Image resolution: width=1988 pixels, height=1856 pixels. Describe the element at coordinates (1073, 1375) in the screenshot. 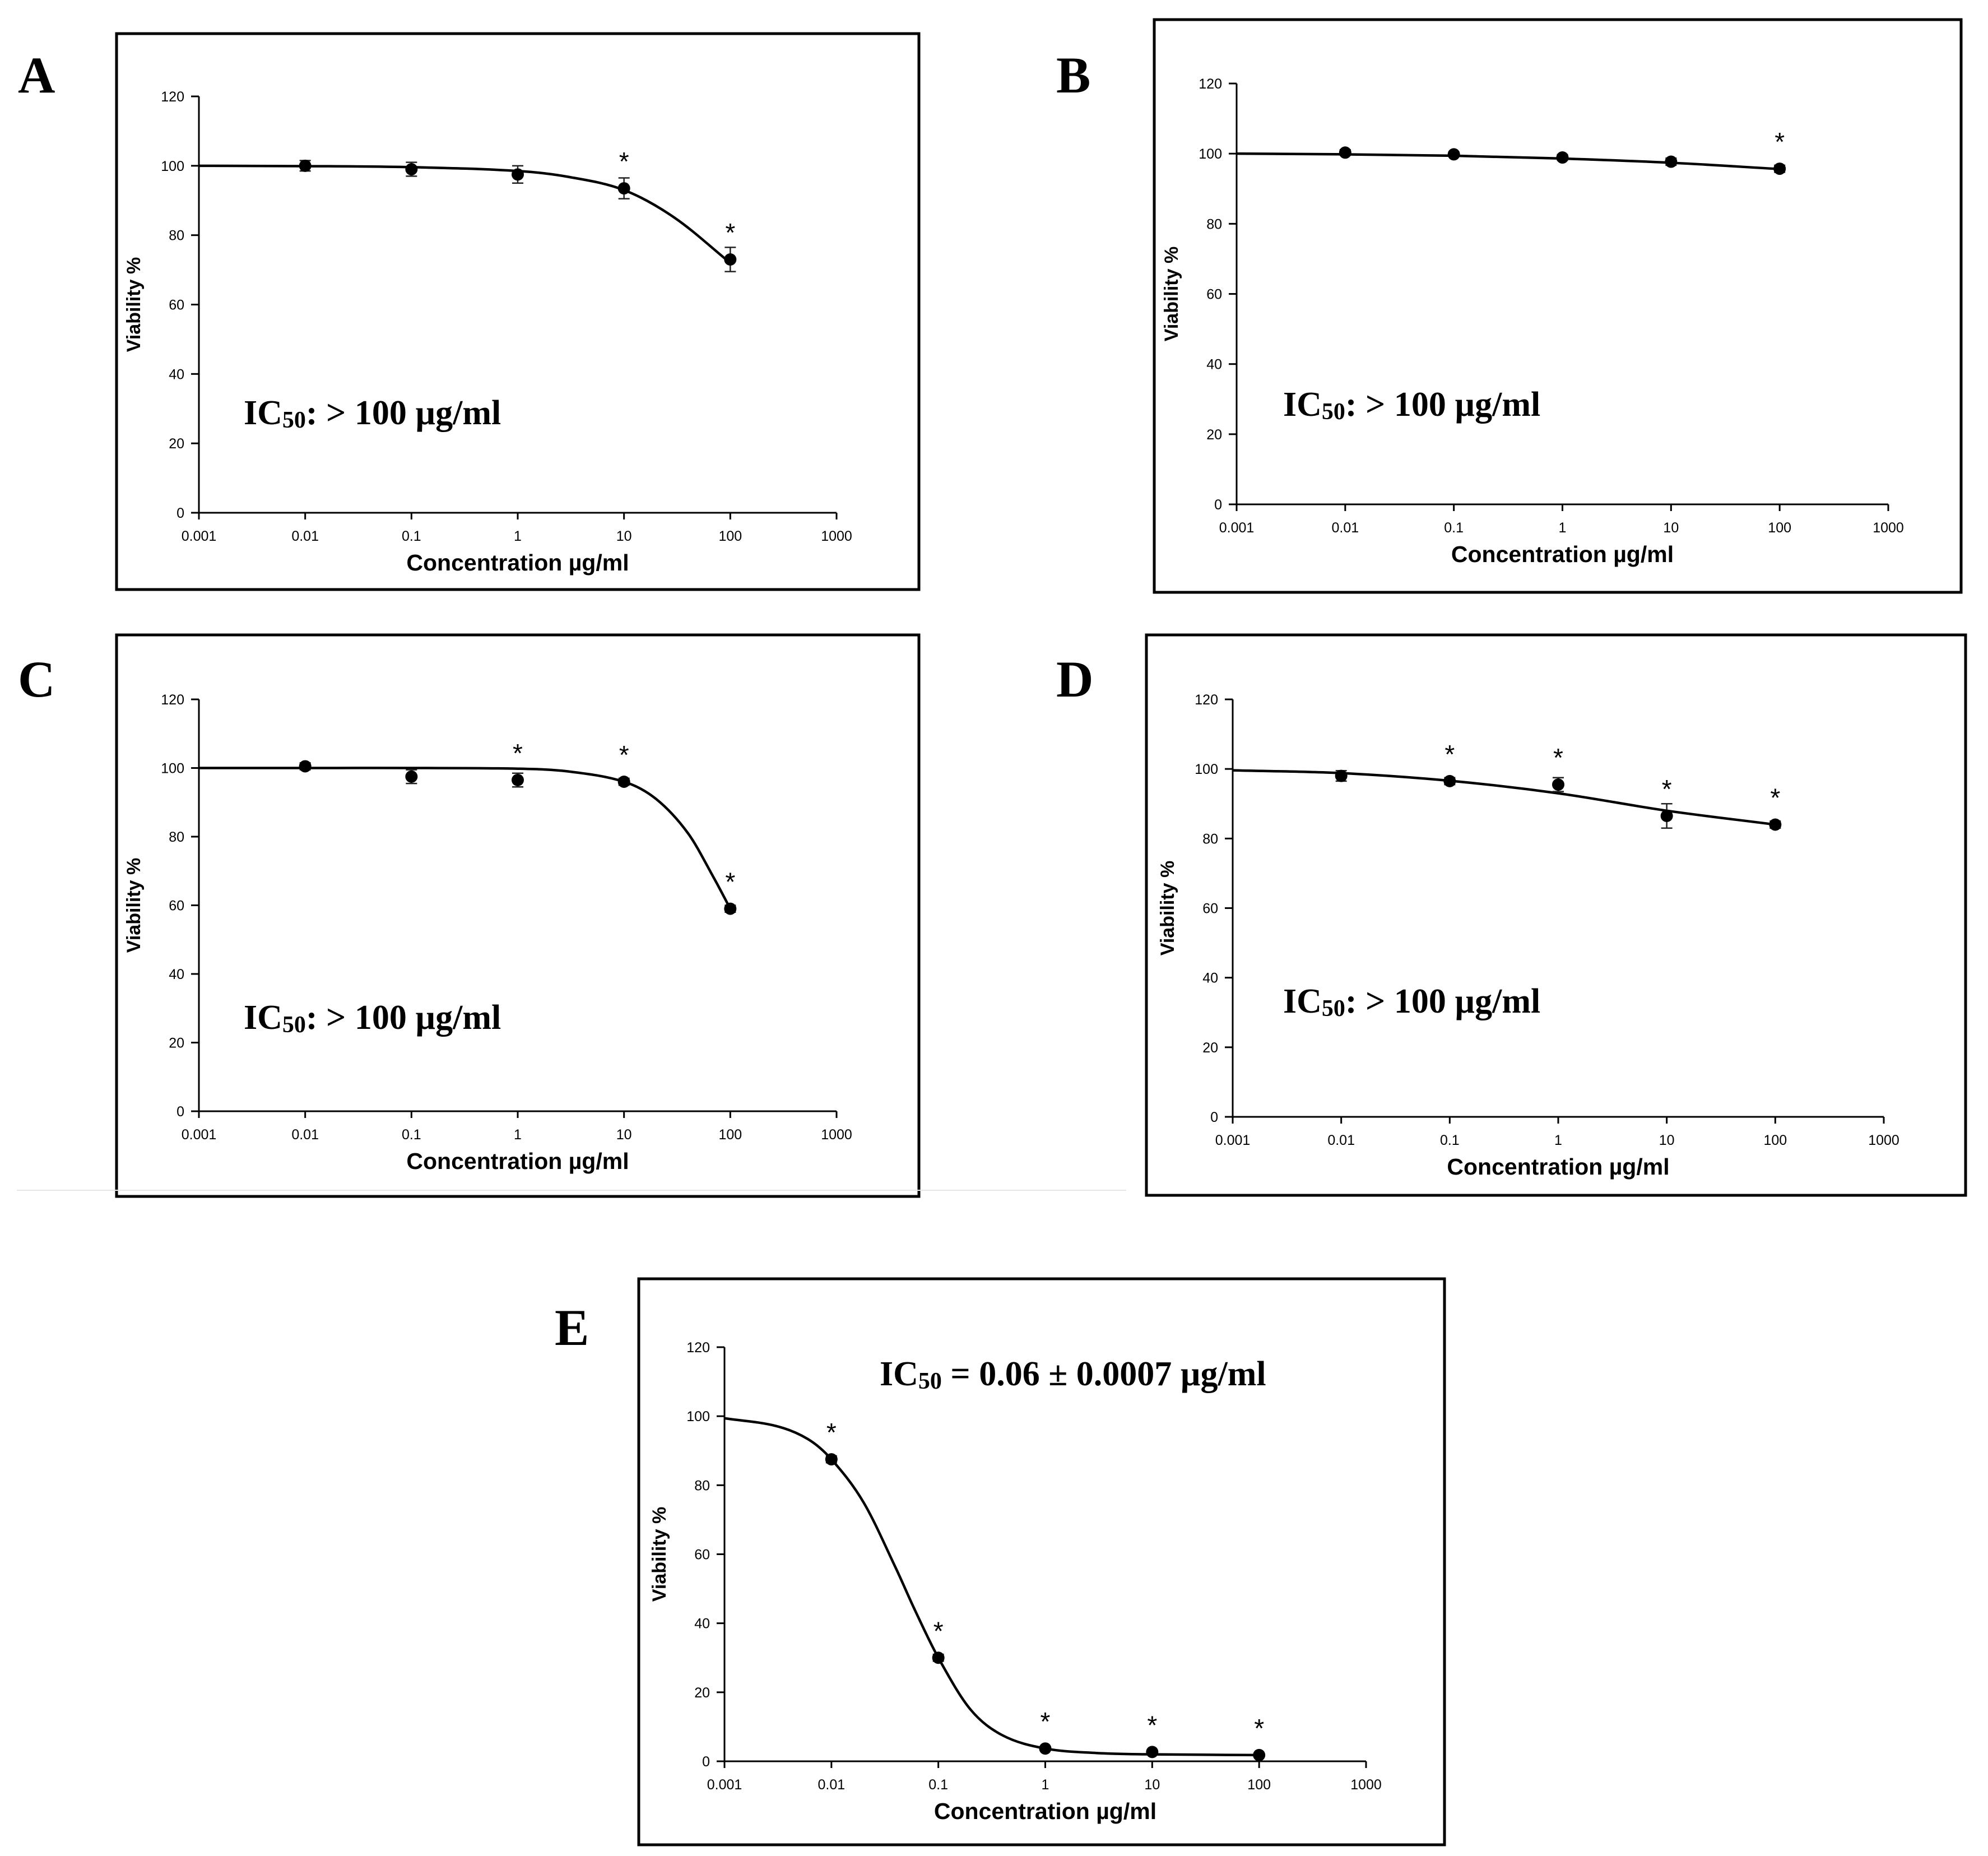

I see `ic50-annotation: IC50 = 0.06 ± 0.0007 µg/ml` at that location.